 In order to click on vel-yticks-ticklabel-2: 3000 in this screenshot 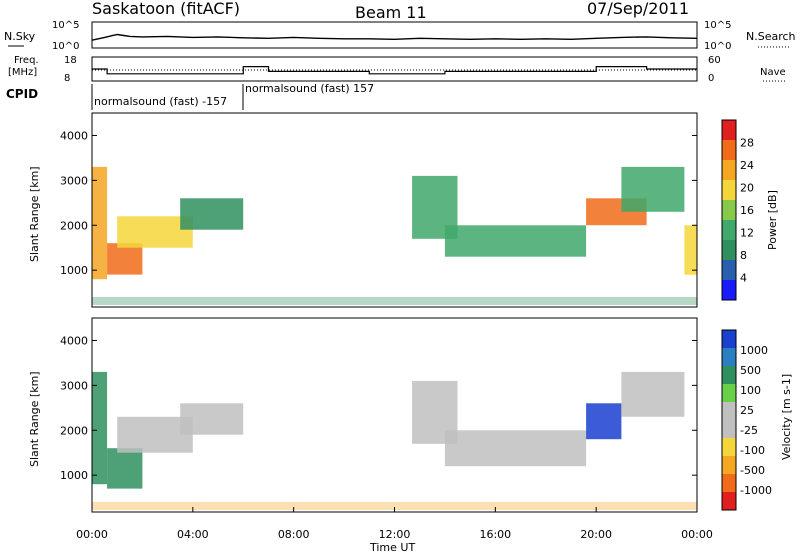, I will do `click(74, 385)`.